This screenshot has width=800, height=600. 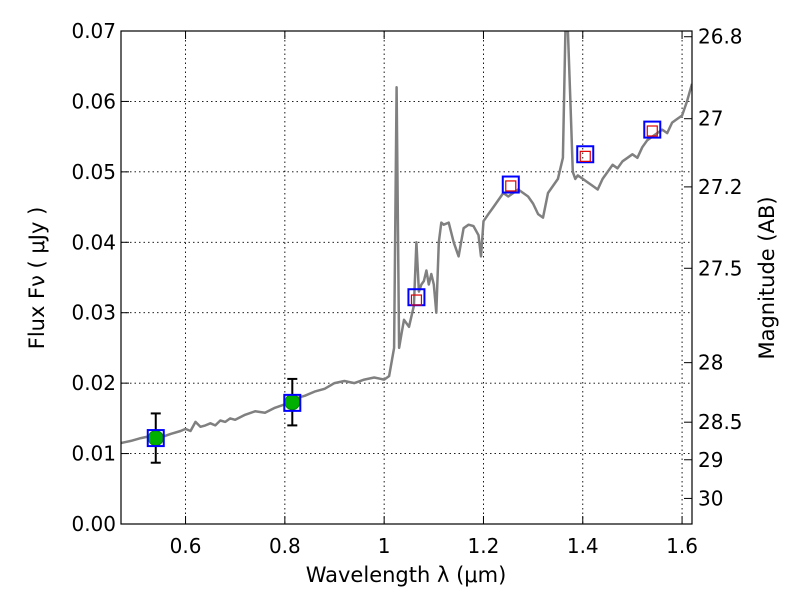 I want to click on magnitude-tick-label: 26.8, so click(x=720, y=37).